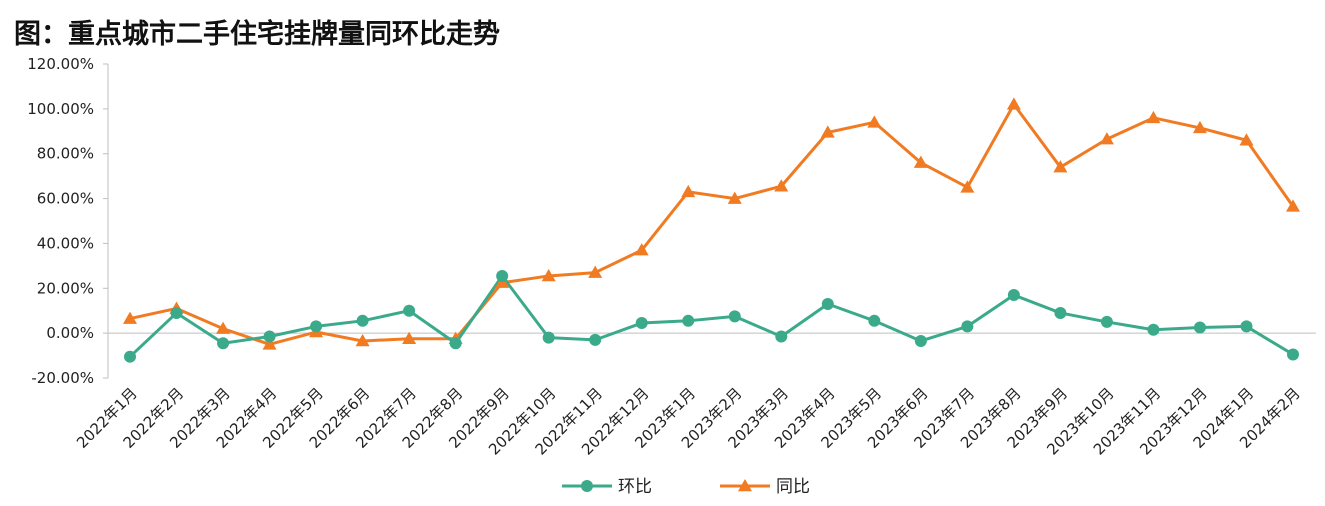 The image size is (1325, 506). I want to click on y-tick-label: 40.00%, so click(65, 243).